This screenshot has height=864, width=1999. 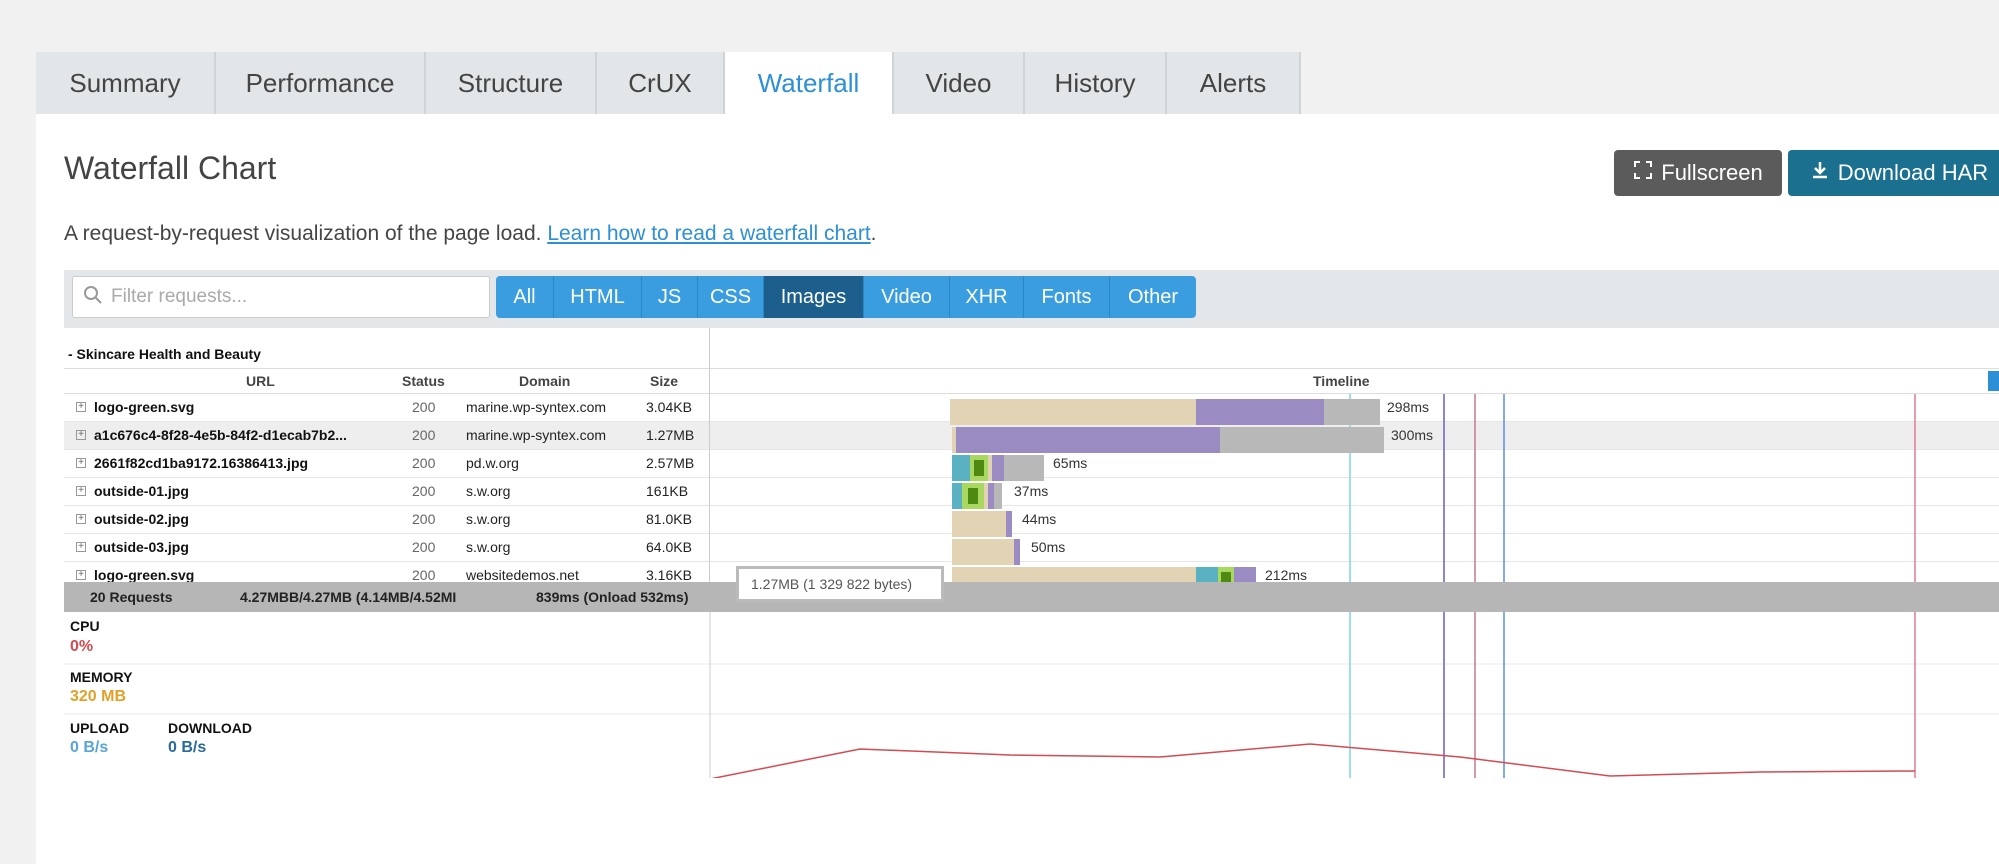 I want to click on table-row: + outside-02.jpg 200 s.w.org 81.0KB 44ms, so click(x=1031, y=520).